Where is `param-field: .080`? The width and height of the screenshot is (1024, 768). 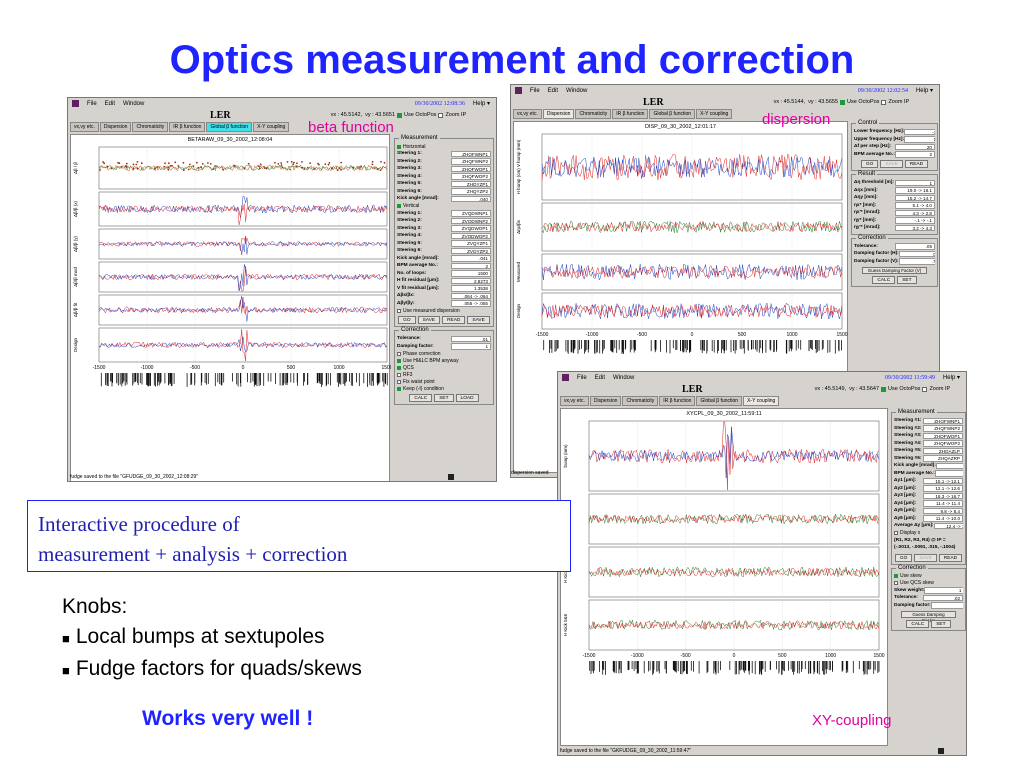 param-field: .080 is located at coordinates (949, 465).